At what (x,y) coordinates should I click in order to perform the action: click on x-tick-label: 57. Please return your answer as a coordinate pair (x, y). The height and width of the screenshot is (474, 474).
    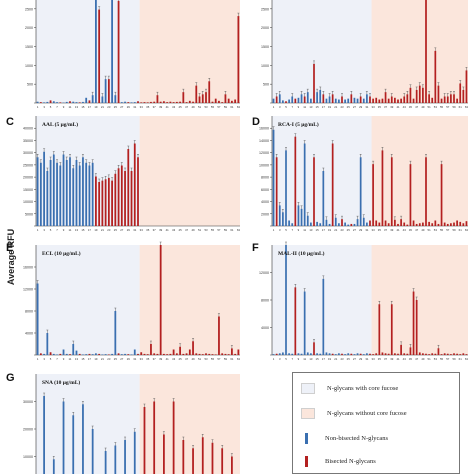
    Looking at the image, I should click on (219, 359).